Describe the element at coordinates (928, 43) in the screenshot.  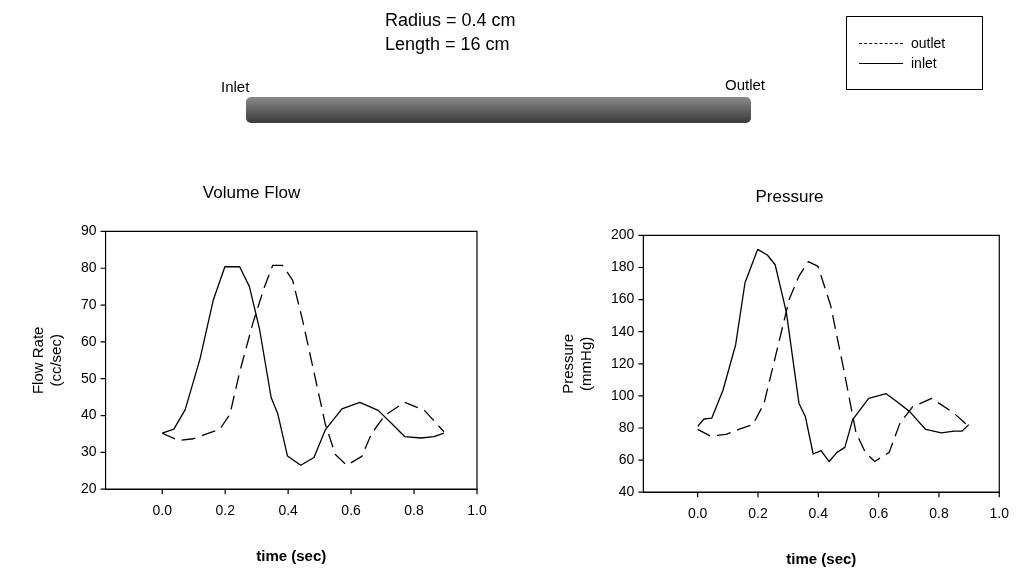
I see `legend-label: outlet` at that location.